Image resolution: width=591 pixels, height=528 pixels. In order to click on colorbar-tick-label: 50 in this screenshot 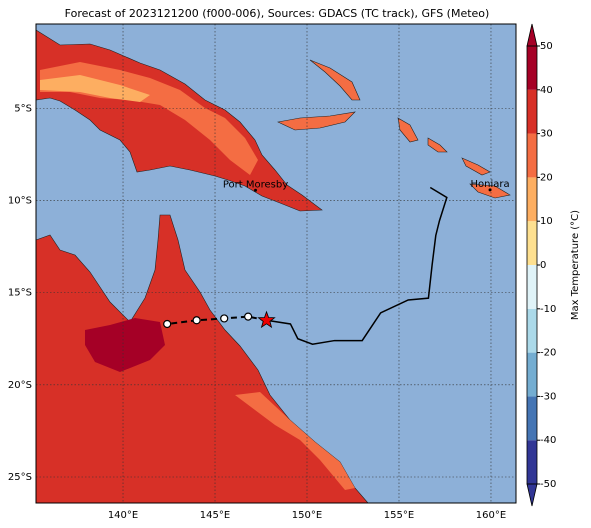, I will do `click(546, 46)`.